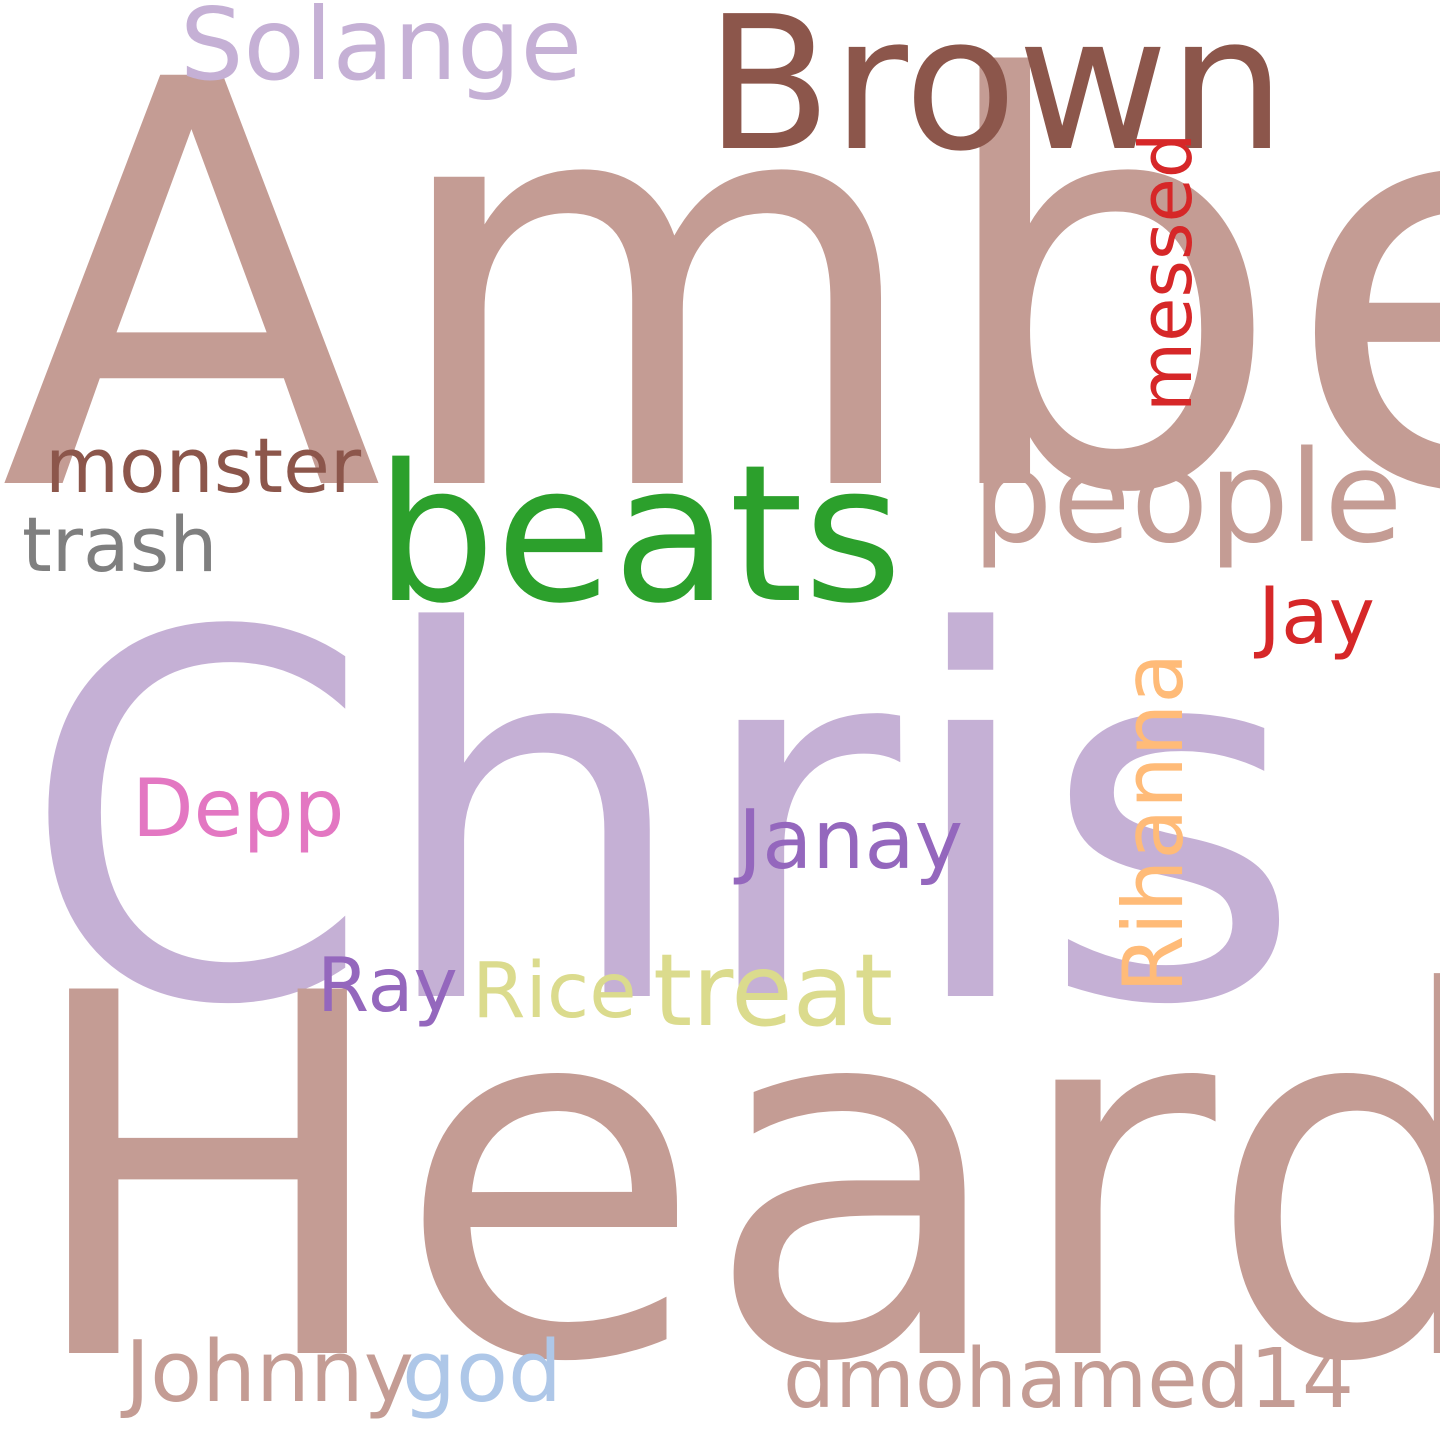 The width and height of the screenshot is (1440, 1440). I want to click on word-johnny: Johnny, so click(269, 1372).